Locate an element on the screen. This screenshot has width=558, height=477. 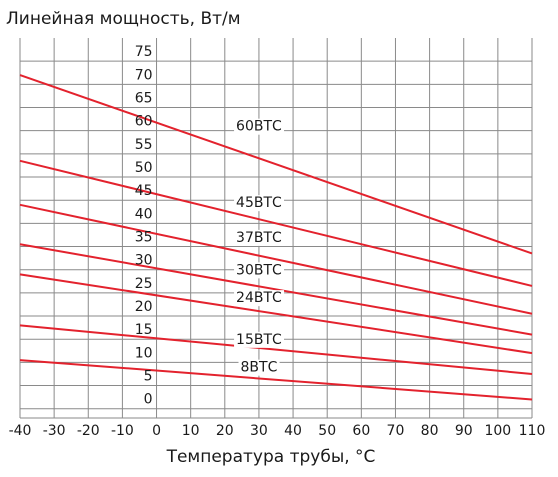
x-tick-label: -30 is located at coordinates (54, 431).